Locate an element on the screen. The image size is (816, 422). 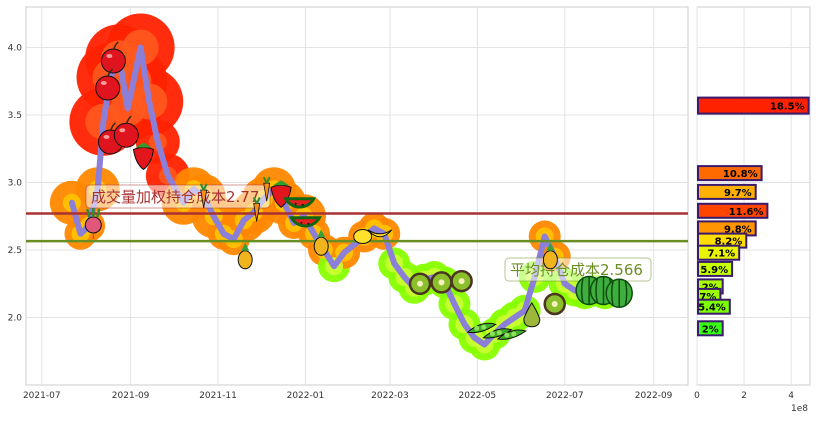
bar-value-label: 5.9% is located at coordinates (714, 270).